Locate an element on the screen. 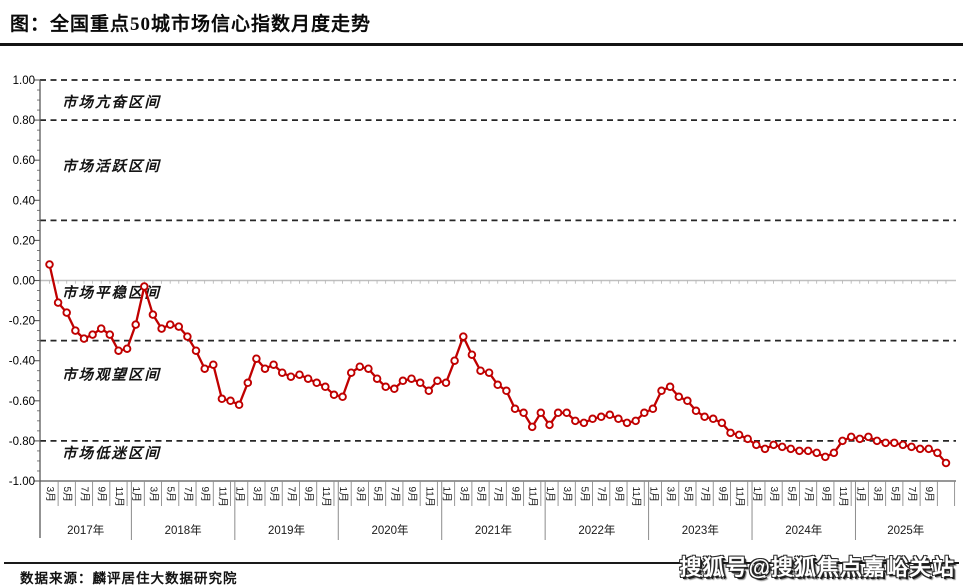 Image resolution: width=963 pixels, height=588 pixels. x-year-label: 2017年 is located at coordinates (85, 530).